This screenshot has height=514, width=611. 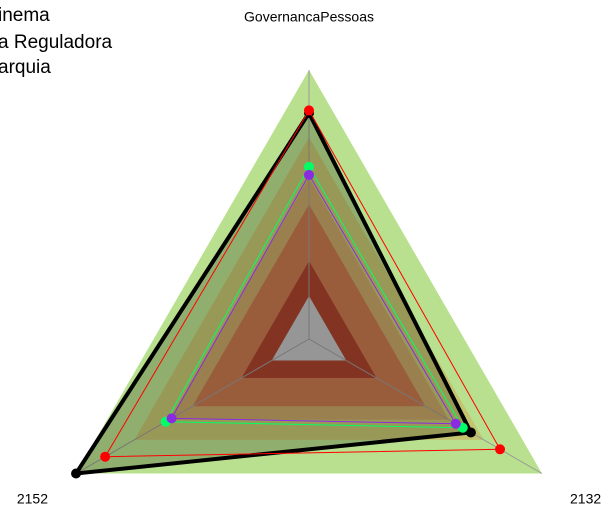 I want to click on axis-label: GovernancaPessoas, so click(x=309, y=17).